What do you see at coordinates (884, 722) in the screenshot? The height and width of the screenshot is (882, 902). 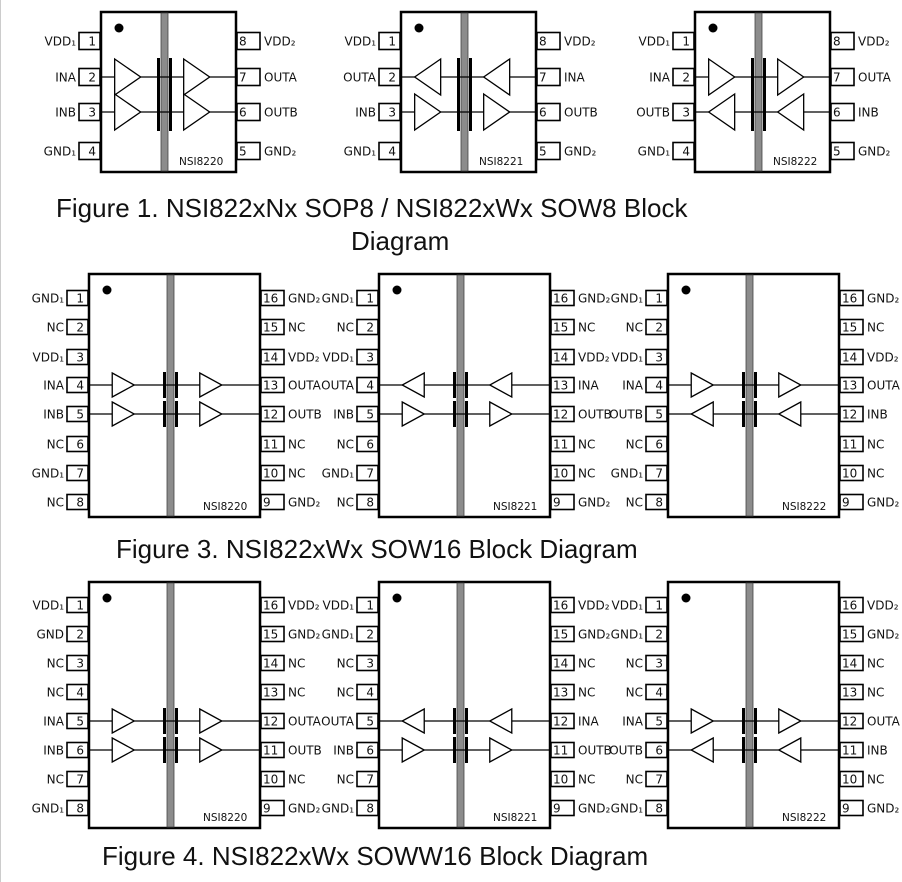 I see `pin-label: OUTA` at bounding box center [884, 722].